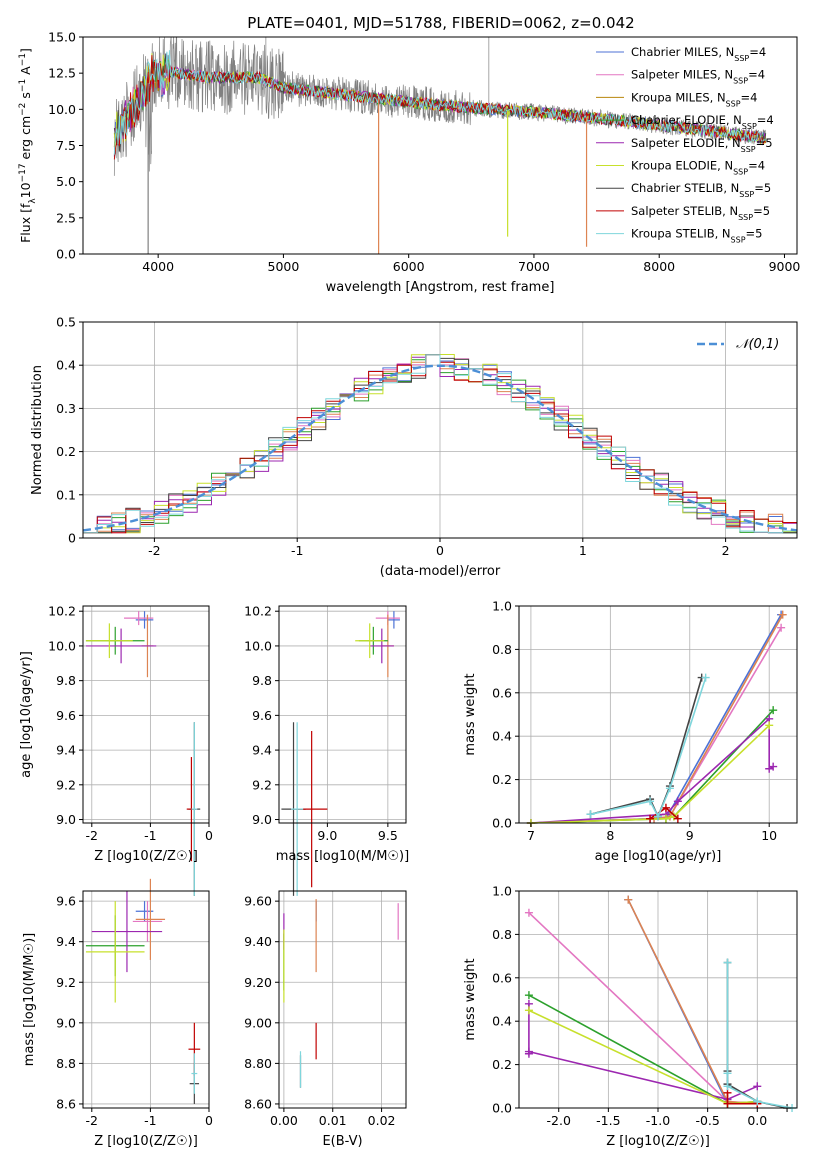 The image size is (819, 1170). What do you see at coordinates (258, 611) in the screenshot?
I see `y-tick-label: 10.2` at bounding box center [258, 611].